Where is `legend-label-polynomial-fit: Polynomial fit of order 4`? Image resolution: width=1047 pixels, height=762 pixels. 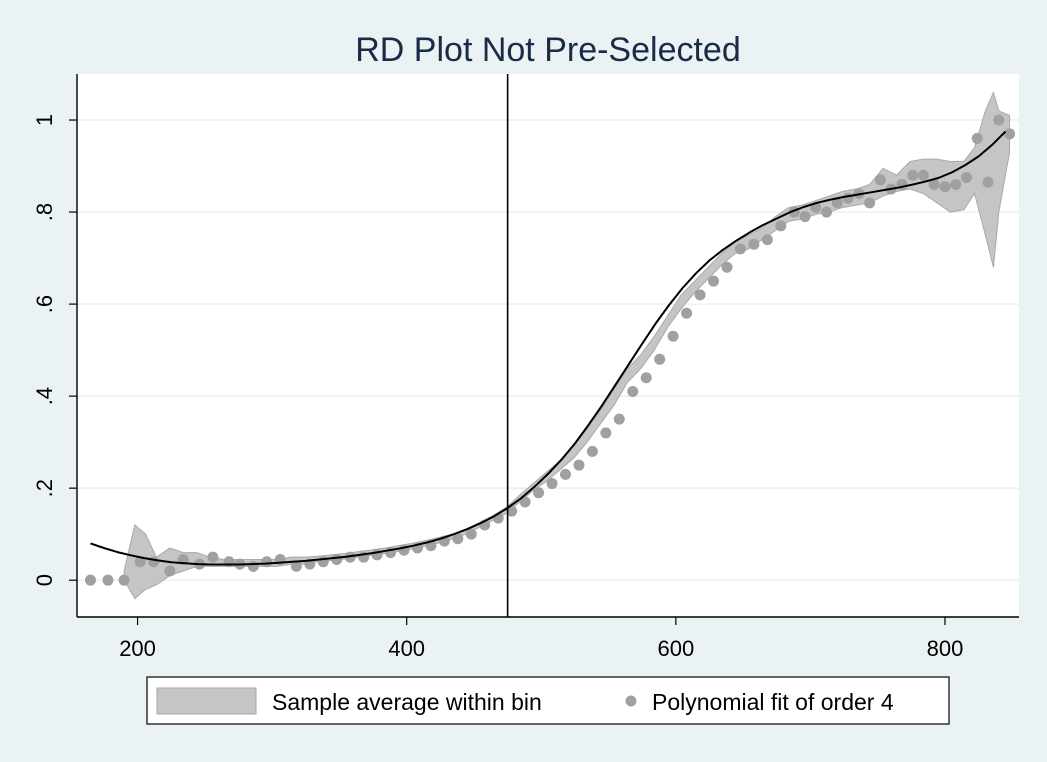 legend-label-polynomial-fit: Polynomial fit of order 4 is located at coordinates (773, 702).